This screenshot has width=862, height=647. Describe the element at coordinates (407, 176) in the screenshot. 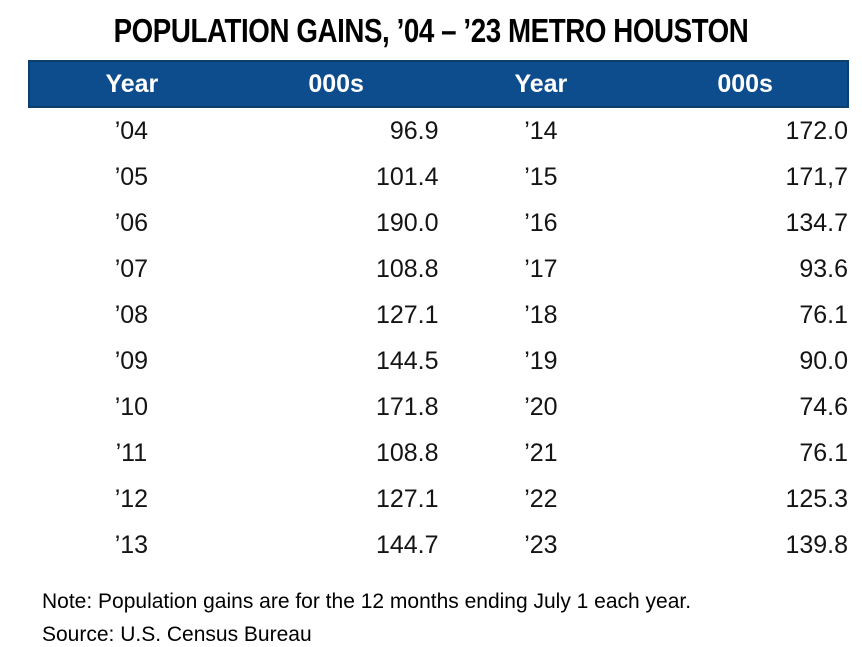

I see `value-cell: 101.4` at that location.